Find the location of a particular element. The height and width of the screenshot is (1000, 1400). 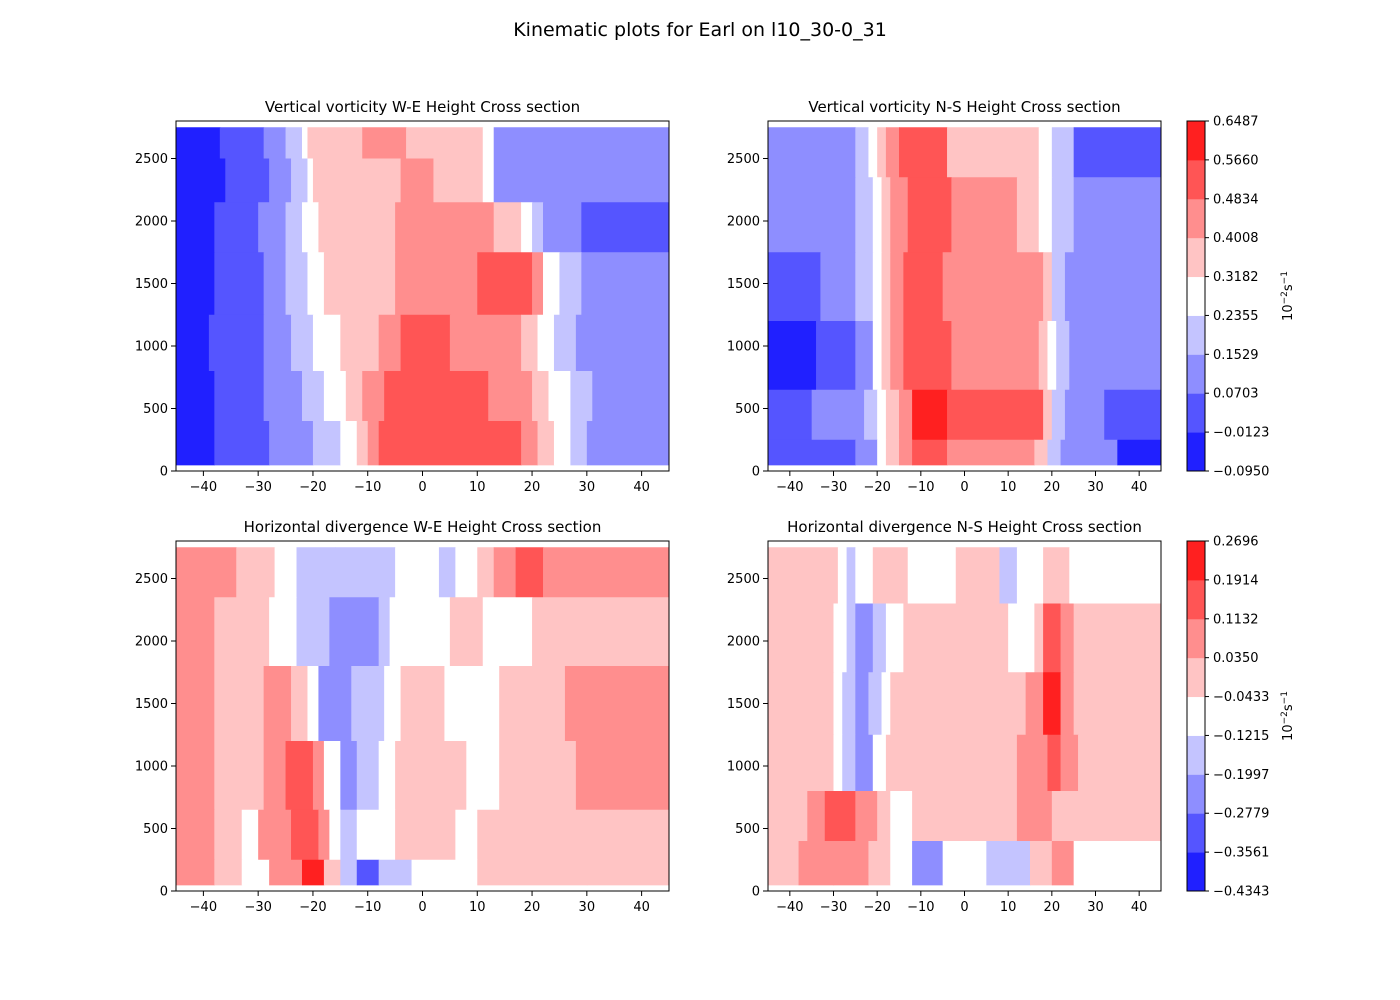

x-tick-label: −30 is located at coordinates (257, 907).